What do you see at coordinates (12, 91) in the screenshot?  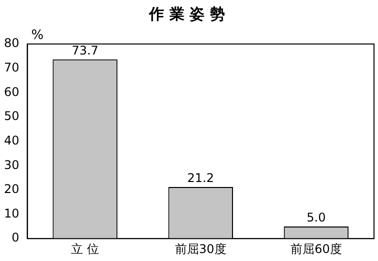 I see `y-tick-label: 60` at bounding box center [12, 91].